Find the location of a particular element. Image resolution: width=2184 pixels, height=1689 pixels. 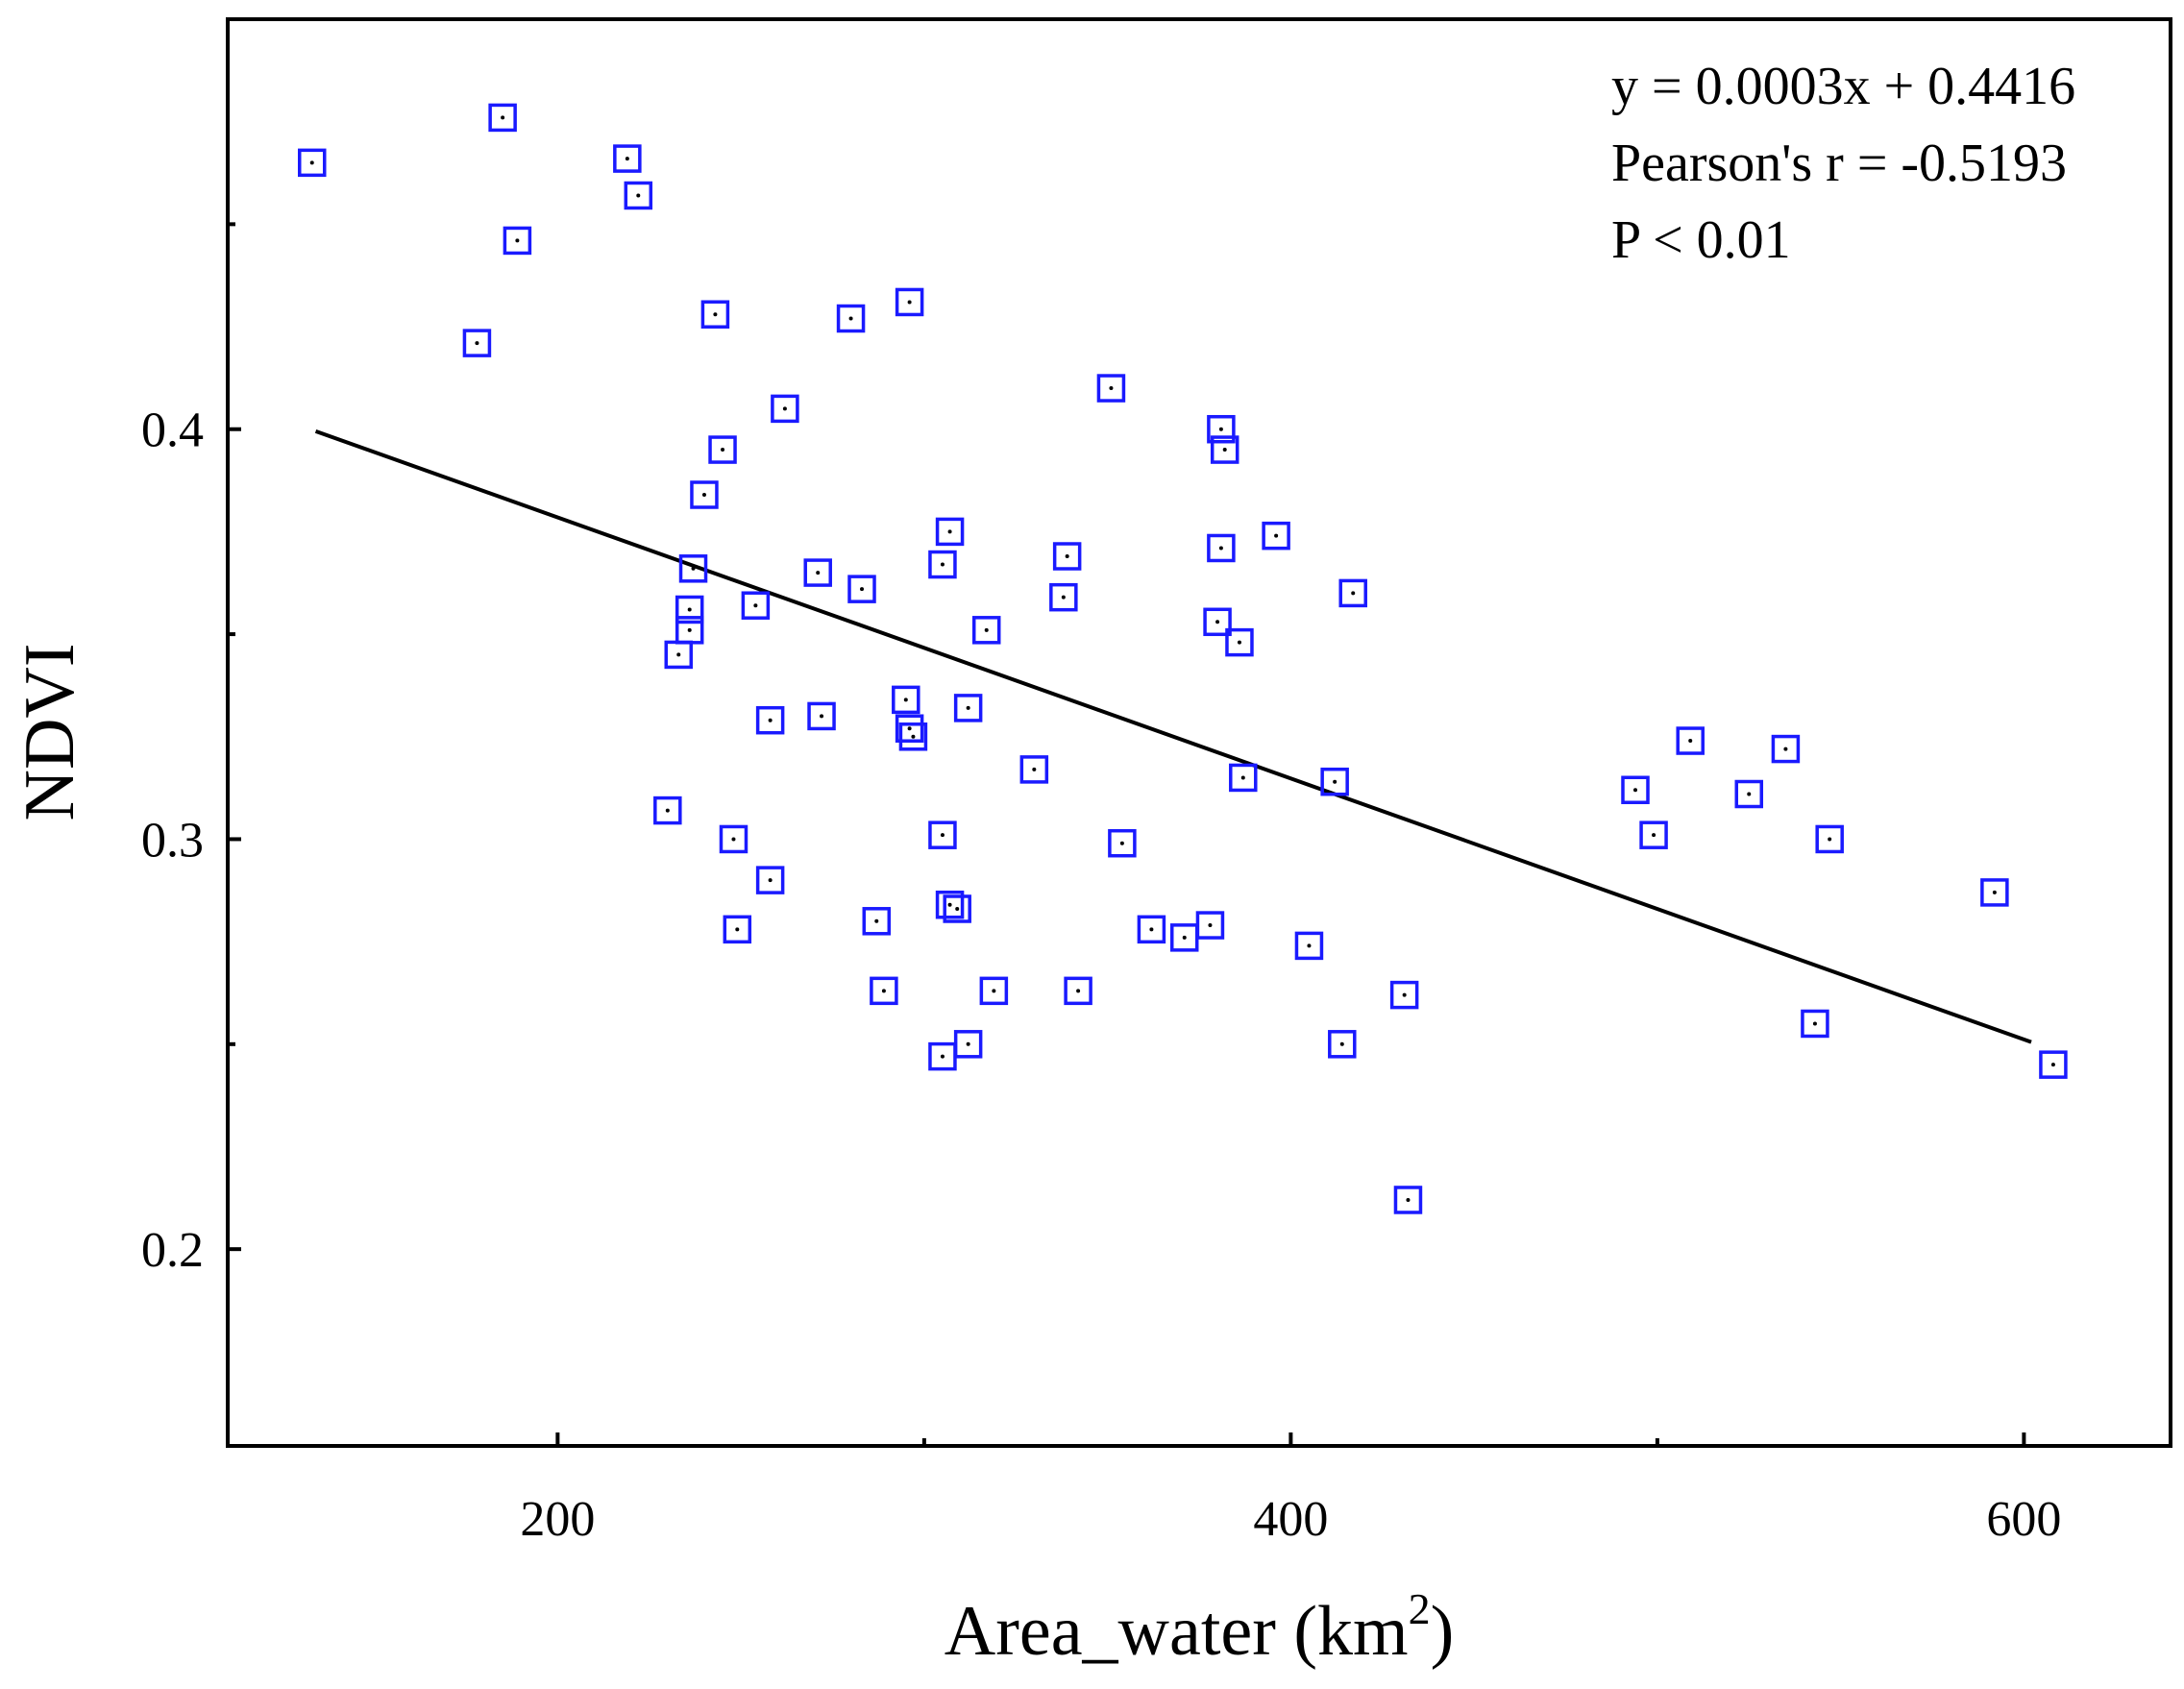

x-axis-label-main: Area_water (km is located at coordinates (1177, 1631).